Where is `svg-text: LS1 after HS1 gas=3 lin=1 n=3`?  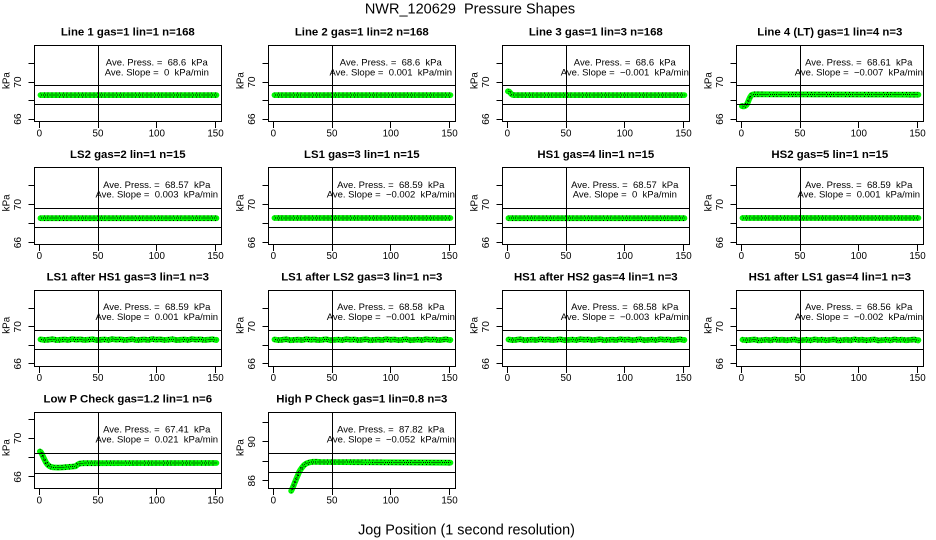
svg-text: LS1 after HS1 gas=3 lin=1 n=3 is located at coordinates (128, 277).